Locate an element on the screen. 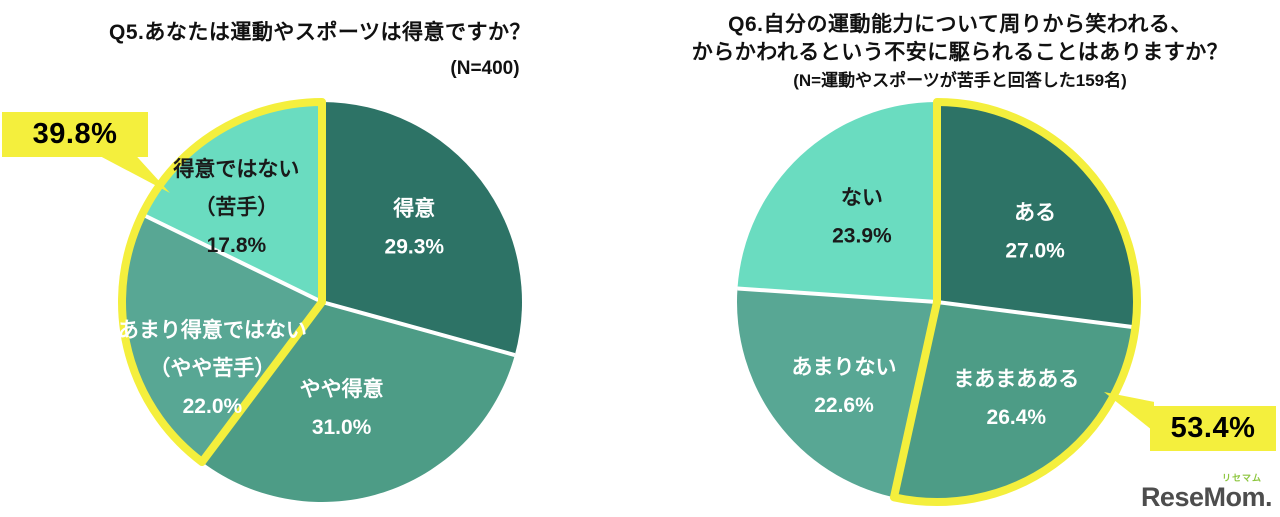 The image size is (1280, 517). slice-label-29.3%: 得意 29.3% is located at coordinates (415, 228).